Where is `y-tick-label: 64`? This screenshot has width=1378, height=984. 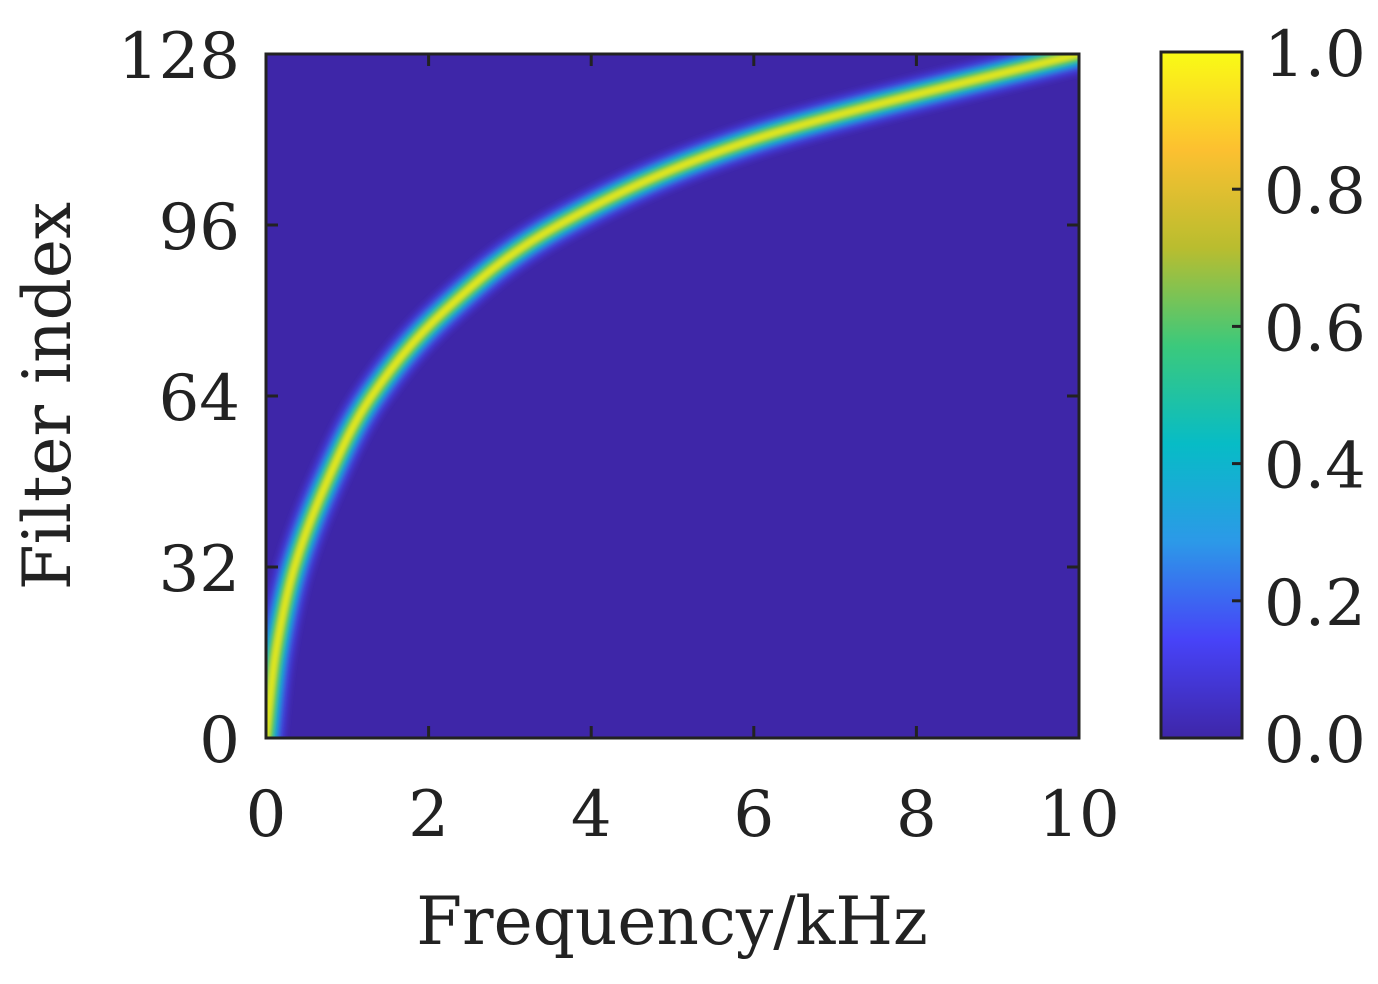 y-tick-label: 64 is located at coordinates (199, 399).